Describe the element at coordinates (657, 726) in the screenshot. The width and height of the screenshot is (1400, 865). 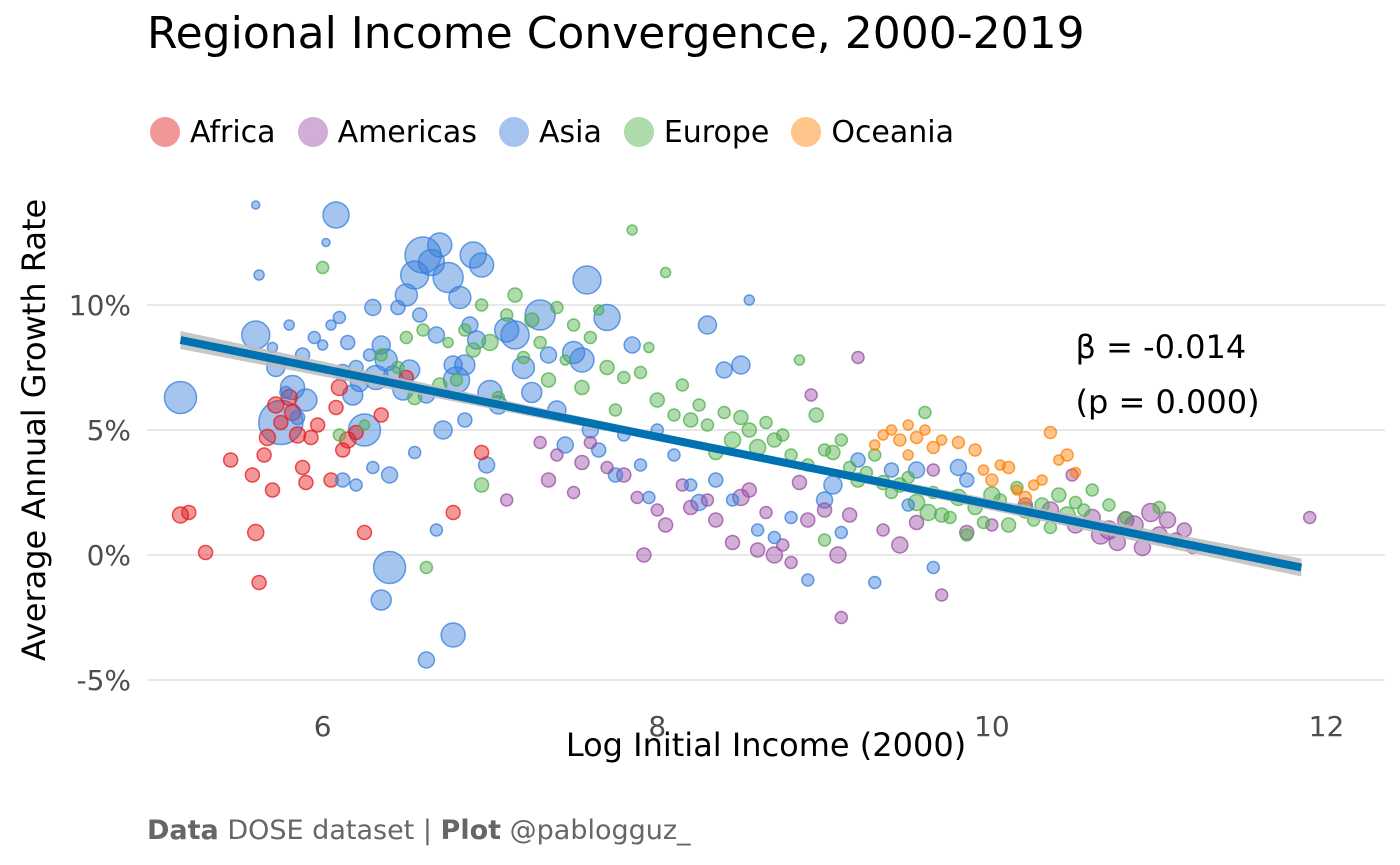
I see `x-tick-label: 8` at that location.